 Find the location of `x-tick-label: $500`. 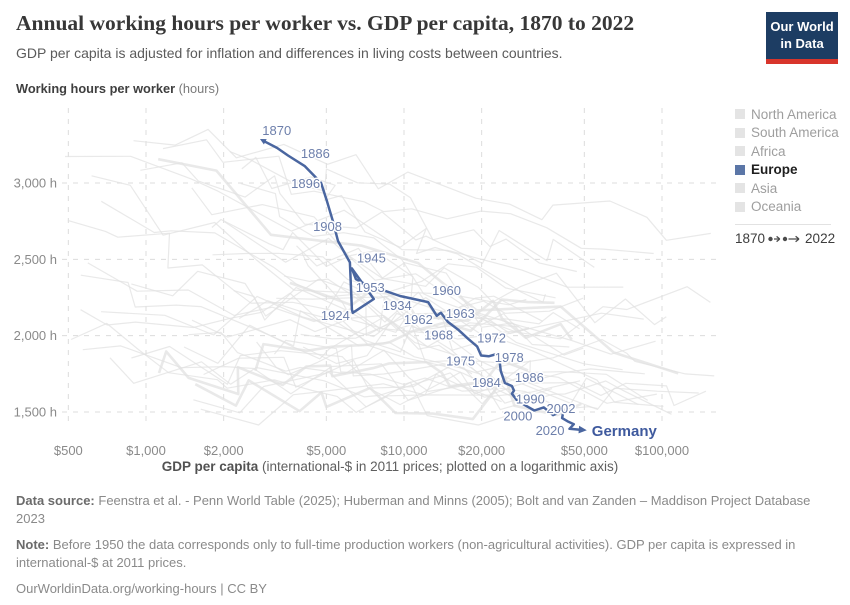

x-tick-label: $500 is located at coordinates (68, 450).